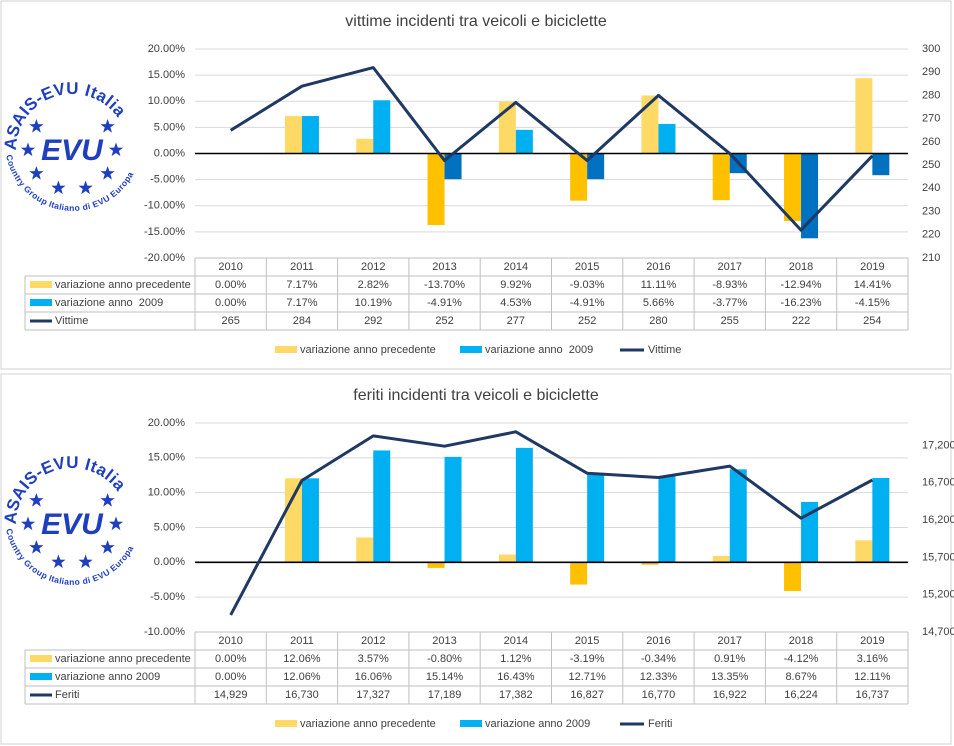 The image size is (954, 746). Describe the element at coordinates (587, 285) in the screenshot. I see `table-cell: -9.03%` at that location.